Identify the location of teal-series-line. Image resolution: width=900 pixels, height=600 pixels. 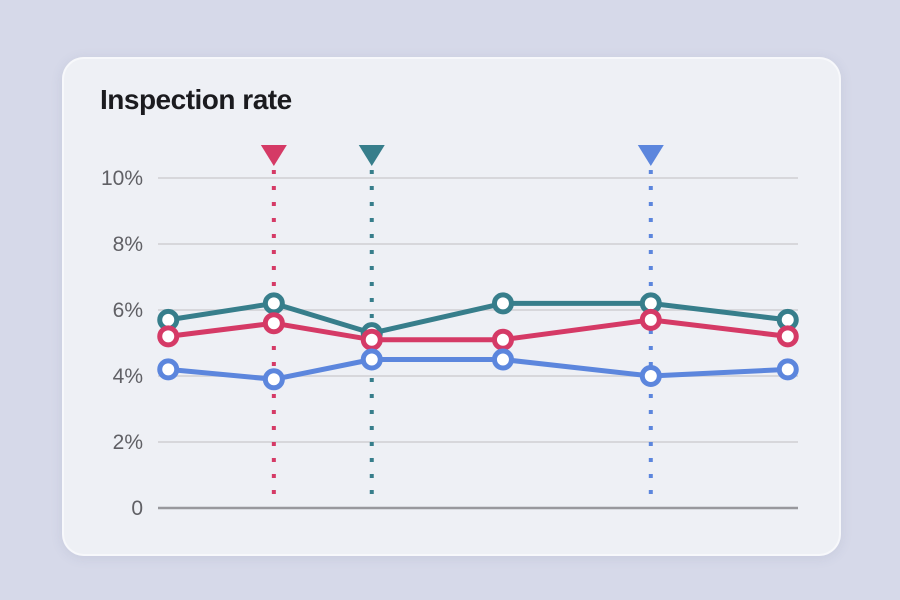
(478, 318).